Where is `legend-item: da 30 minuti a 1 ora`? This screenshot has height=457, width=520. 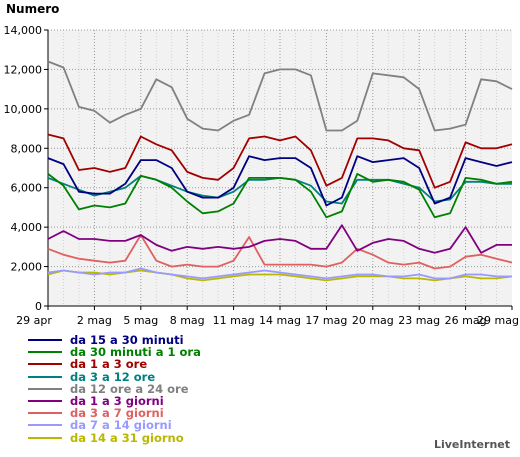 legend-item: da 30 minuti a 1 ora is located at coordinates (114, 352).